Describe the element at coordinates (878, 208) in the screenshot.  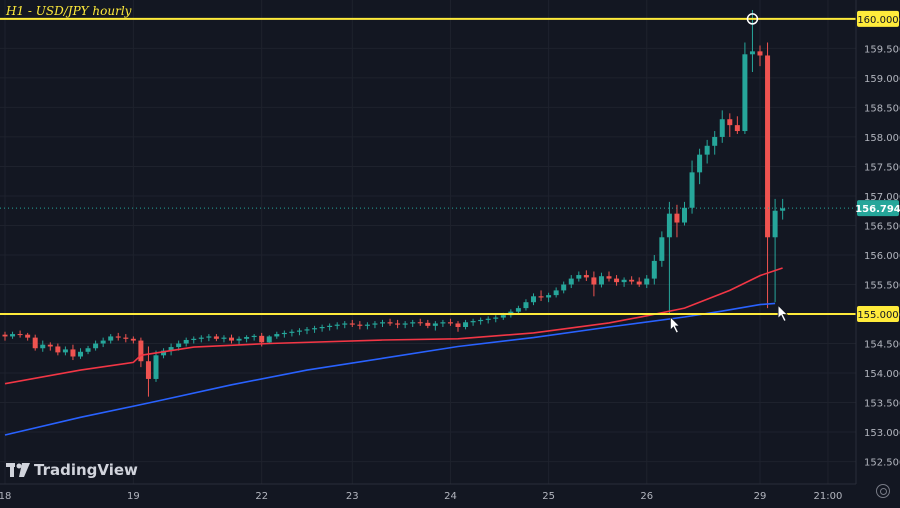
I see `current-price-tag` at that location.